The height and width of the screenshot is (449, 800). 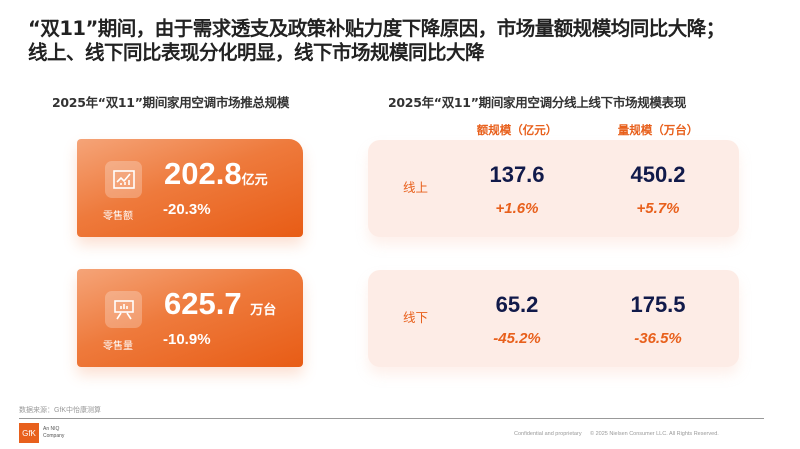 I want to click on left-heading: 2025年“双11”期间家用空调市场推总规模, so click(x=171, y=102).